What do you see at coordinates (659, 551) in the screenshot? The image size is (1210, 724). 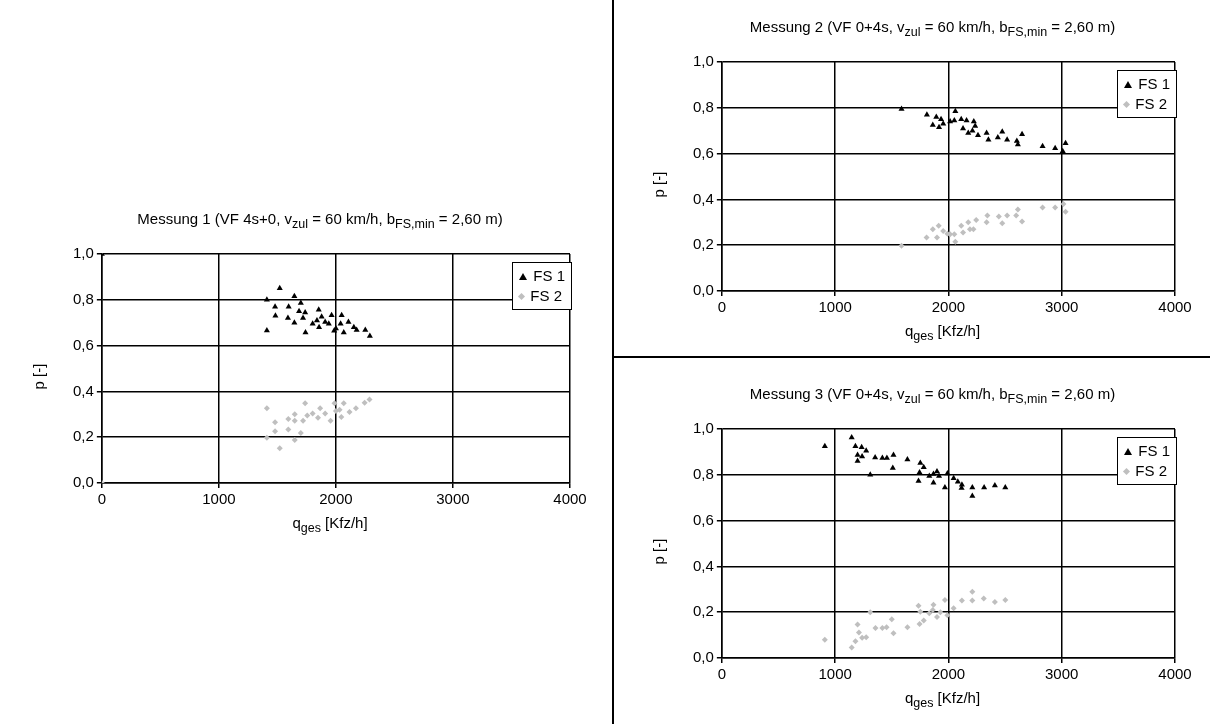 I see `y-axis-title: p [-]` at bounding box center [659, 551].